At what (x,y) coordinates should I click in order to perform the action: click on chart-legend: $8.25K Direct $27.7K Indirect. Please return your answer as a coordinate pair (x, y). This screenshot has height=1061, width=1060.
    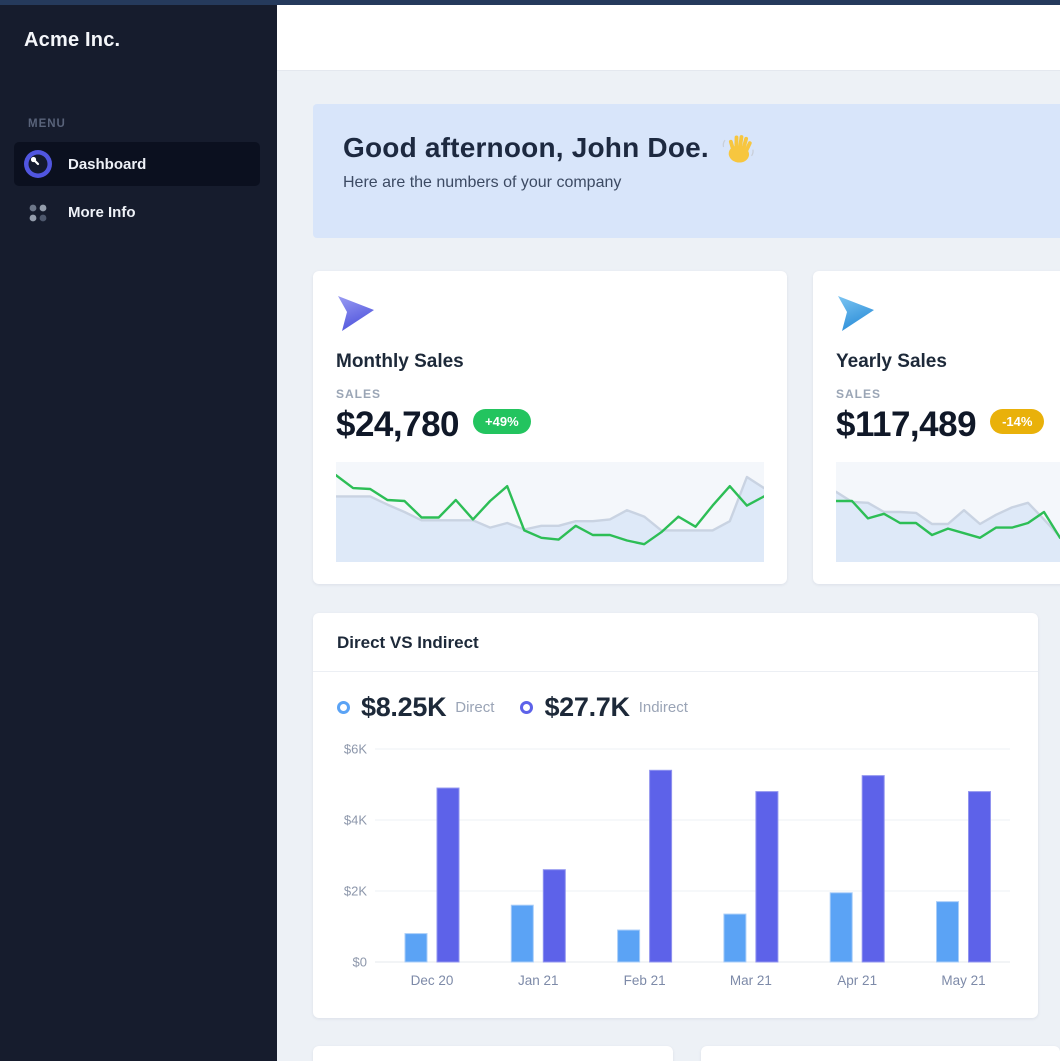
    Looking at the image, I should click on (675, 707).